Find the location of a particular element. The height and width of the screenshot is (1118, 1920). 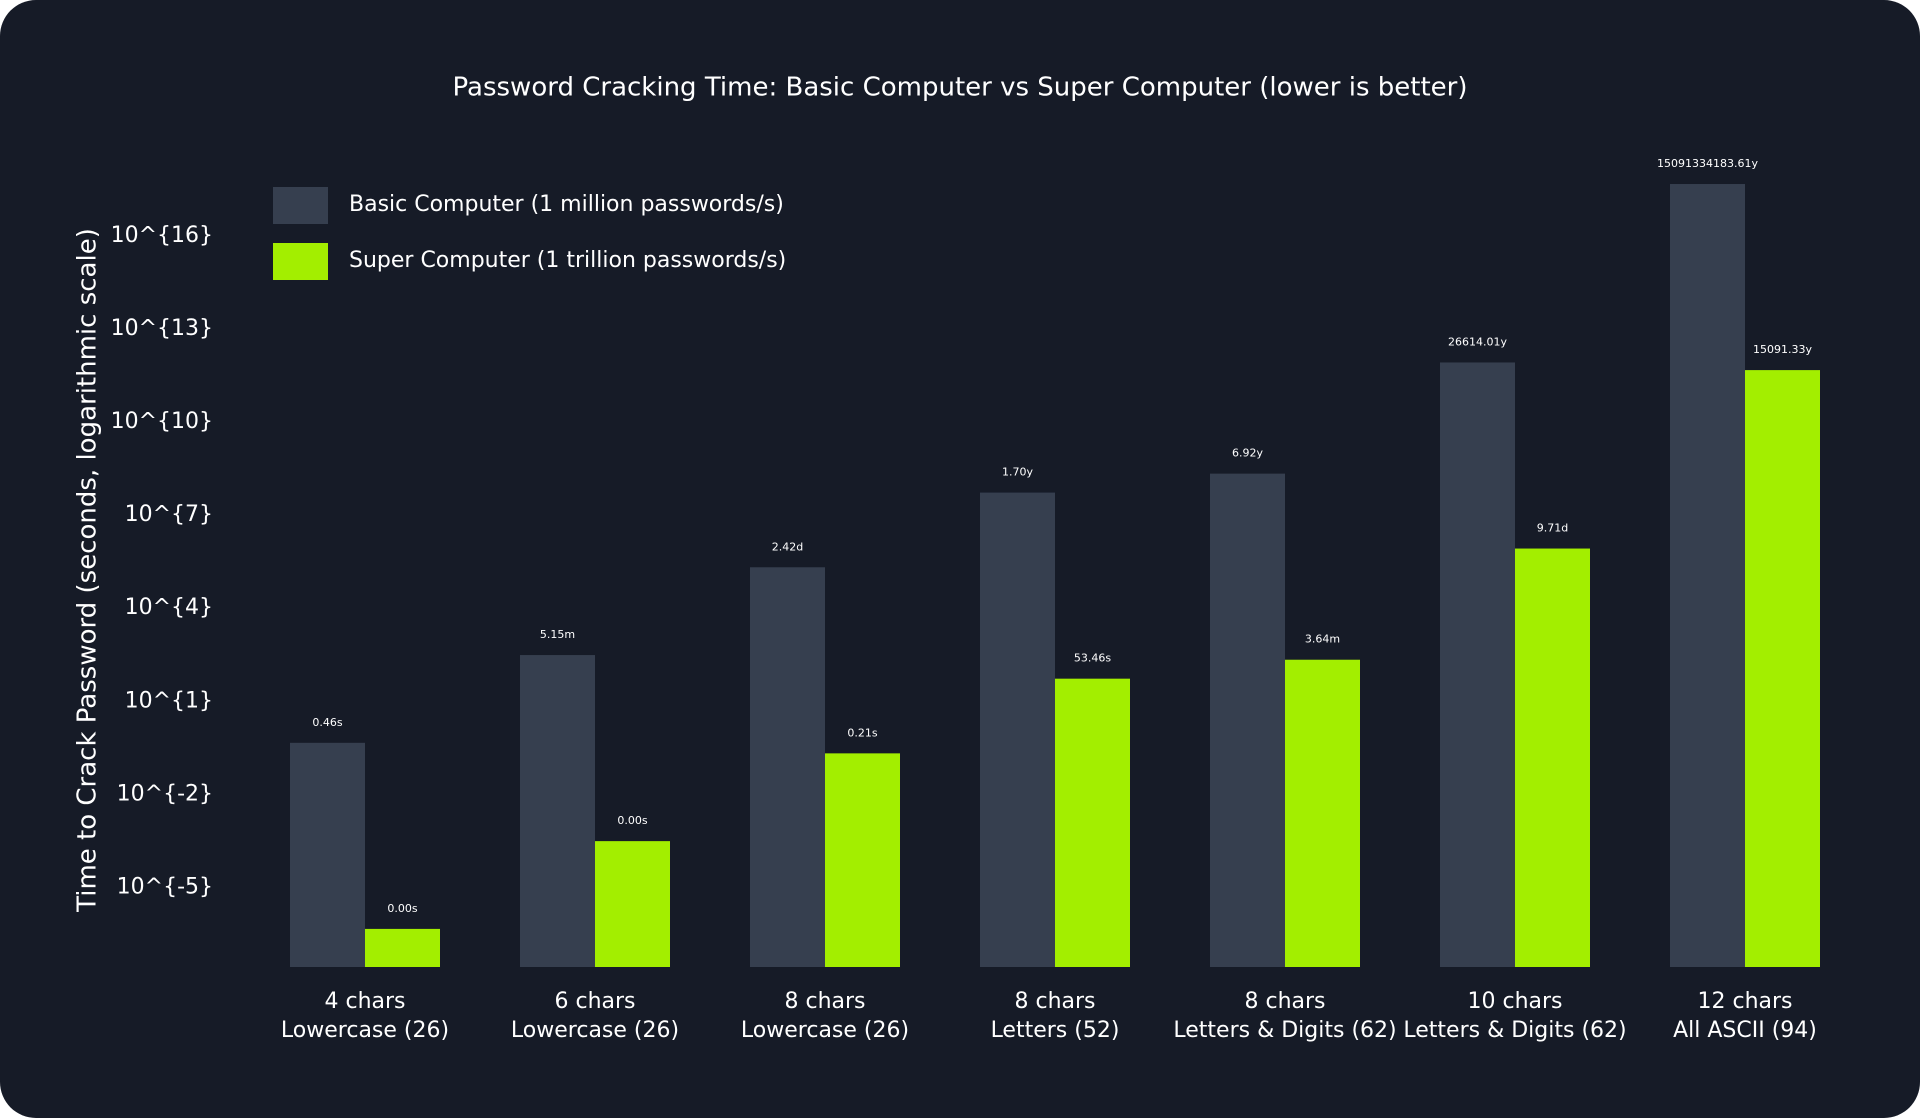

value-label: 26614.01y is located at coordinates (1477, 341).